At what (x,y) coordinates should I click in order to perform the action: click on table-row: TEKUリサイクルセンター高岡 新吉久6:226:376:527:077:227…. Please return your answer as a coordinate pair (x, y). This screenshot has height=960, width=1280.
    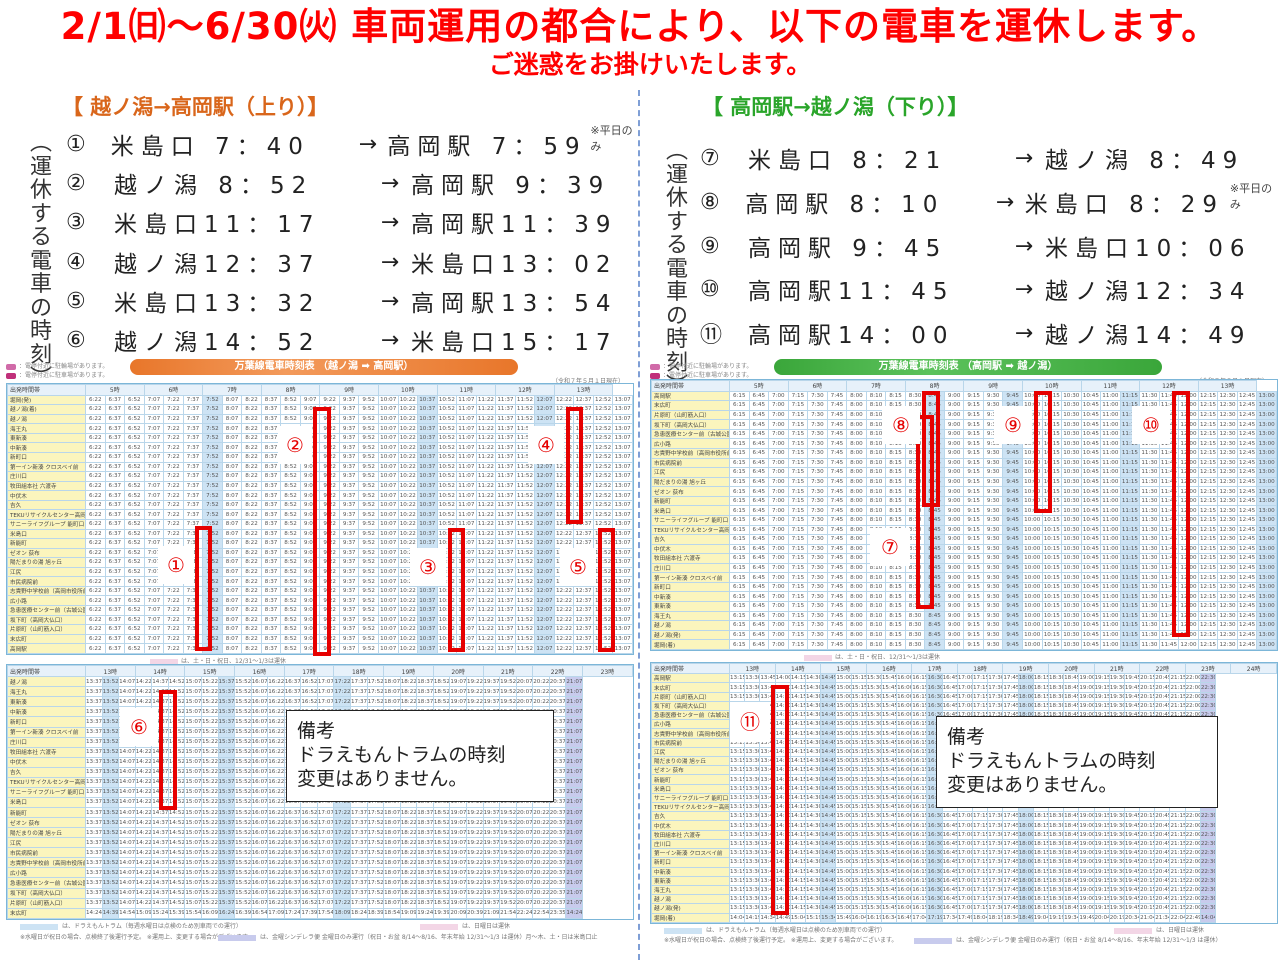
    Looking at the image, I should click on (320, 514).